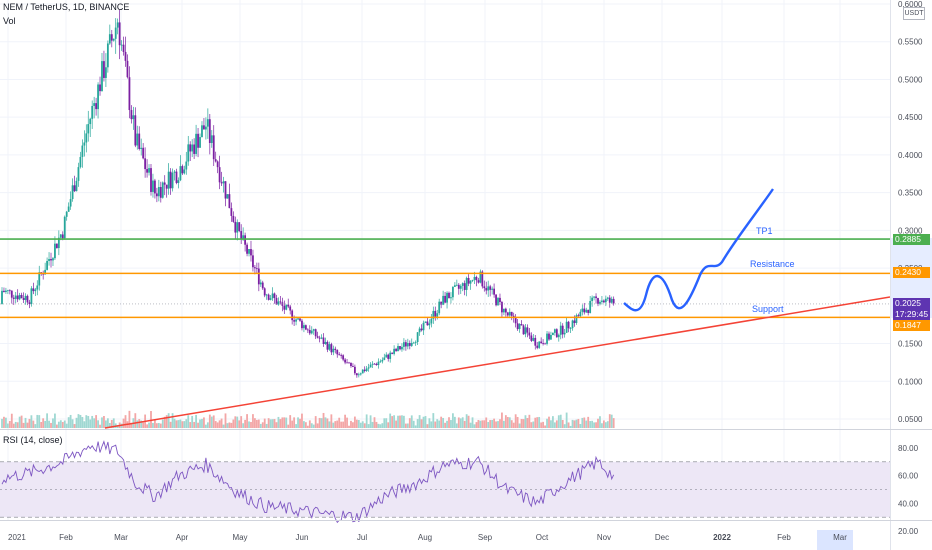  What do you see at coordinates (908, 448) in the screenshot?
I see `rsi-tick-label: 80.00` at bounding box center [908, 448].